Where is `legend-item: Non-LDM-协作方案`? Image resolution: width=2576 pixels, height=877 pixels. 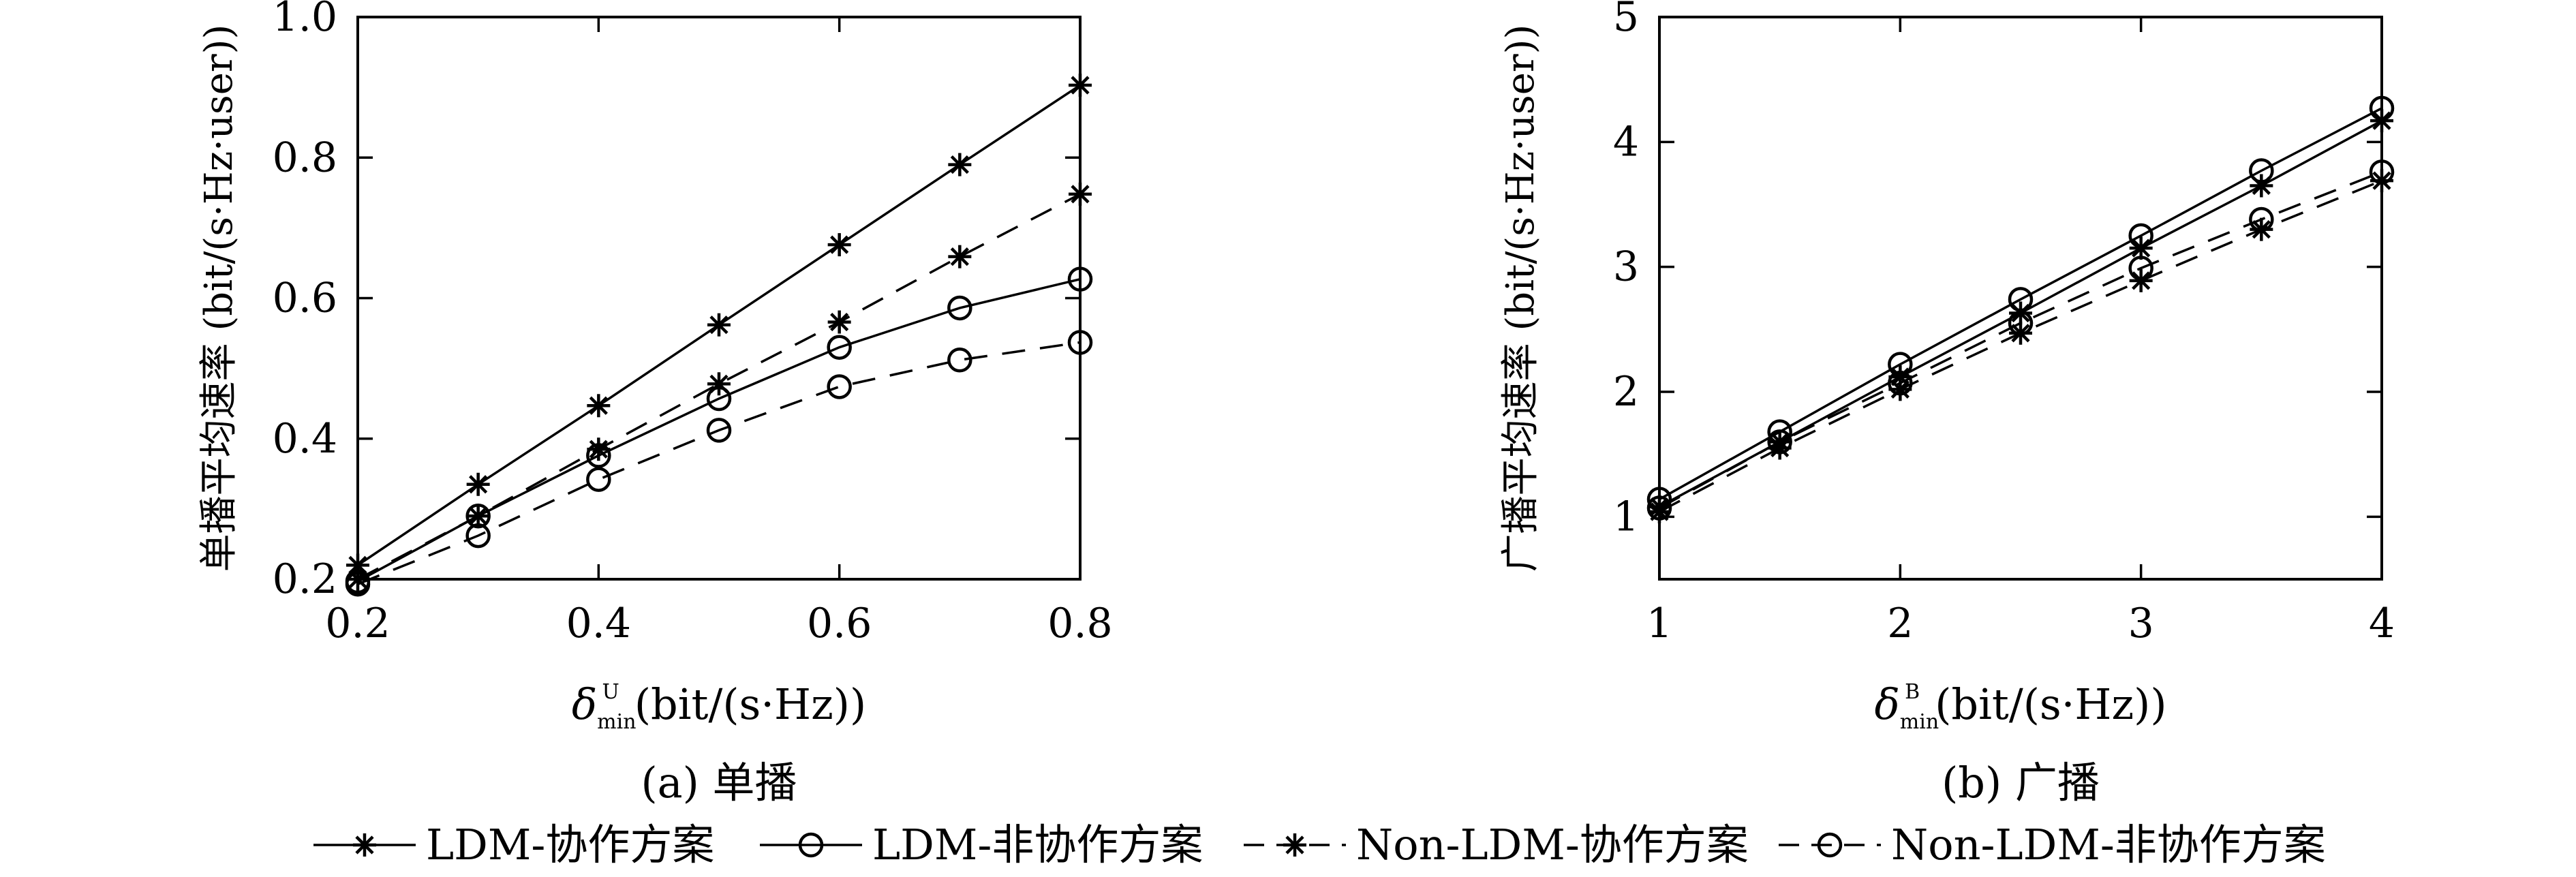 legend-item: Non-LDM-协作方案 is located at coordinates (1497, 845).